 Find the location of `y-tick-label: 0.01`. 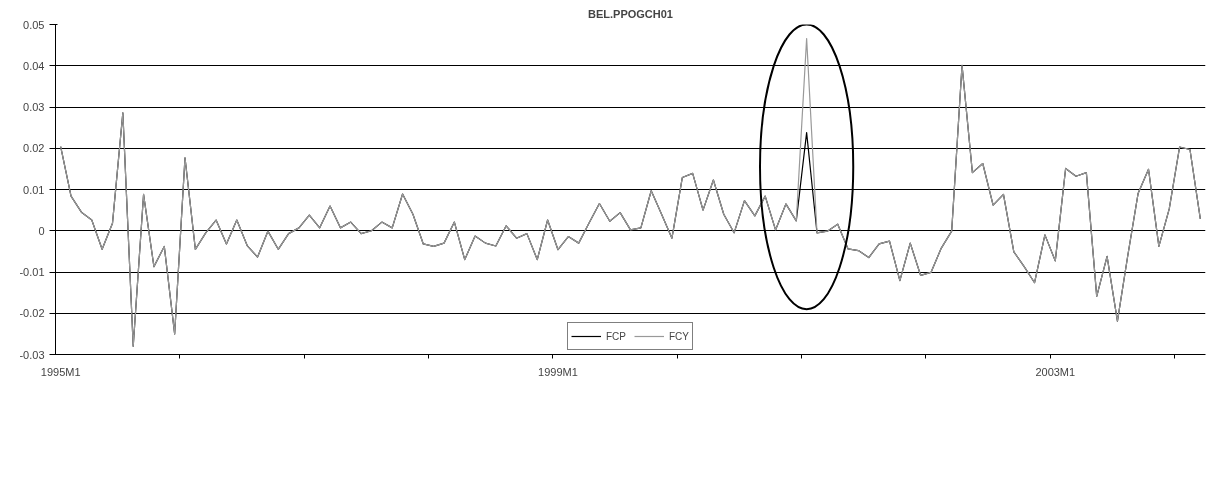

y-tick-label: 0.01 is located at coordinates (34, 189).